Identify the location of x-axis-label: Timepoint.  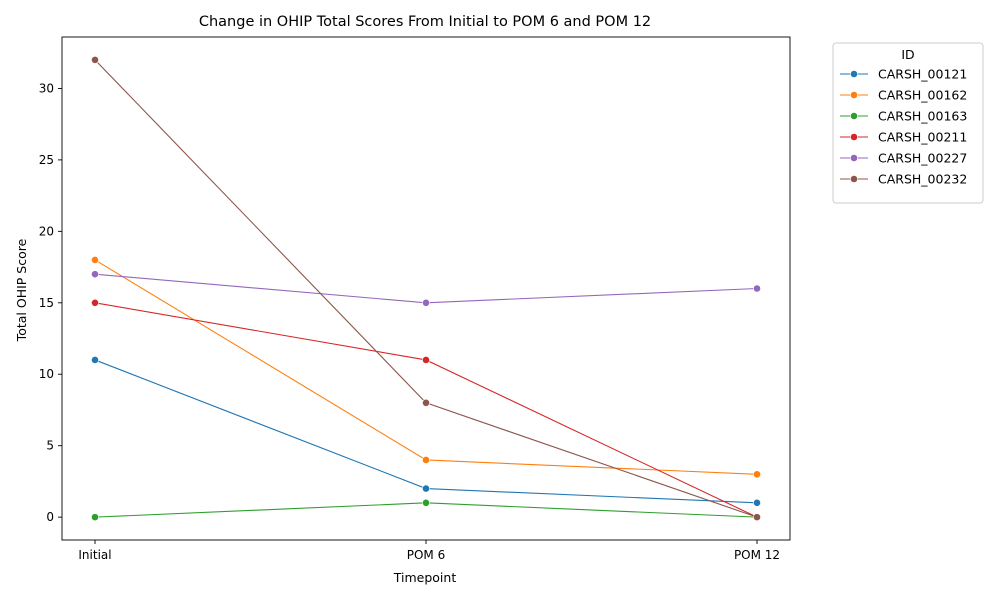
(425, 577).